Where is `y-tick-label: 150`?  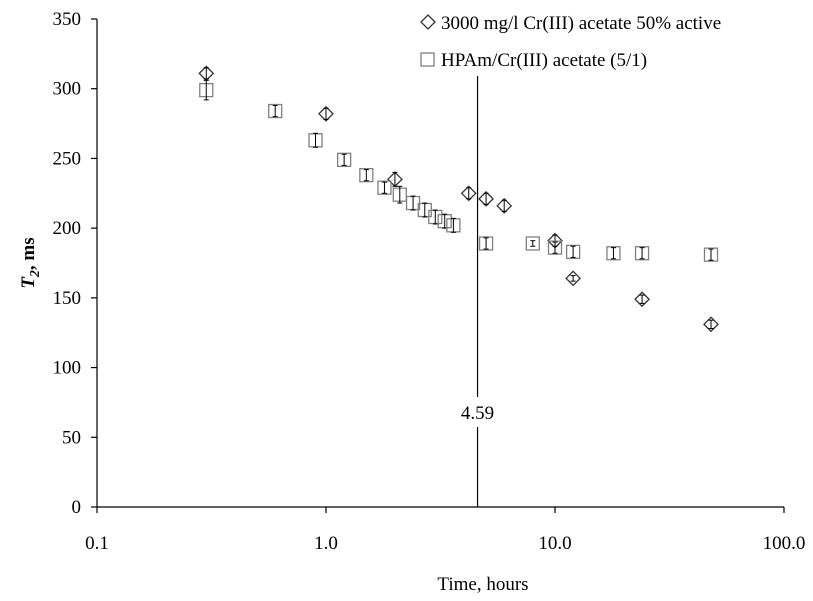
y-tick-label: 150 is located at coordinates (67, 298).